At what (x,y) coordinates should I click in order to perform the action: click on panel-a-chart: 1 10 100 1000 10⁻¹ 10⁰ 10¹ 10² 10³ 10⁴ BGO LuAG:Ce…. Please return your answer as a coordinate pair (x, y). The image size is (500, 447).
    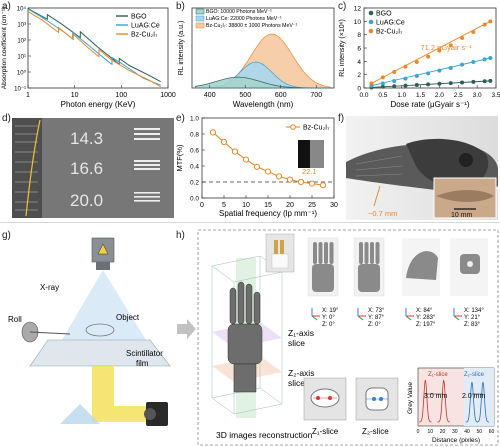
    Looking at the image, I should click on (88, 58).